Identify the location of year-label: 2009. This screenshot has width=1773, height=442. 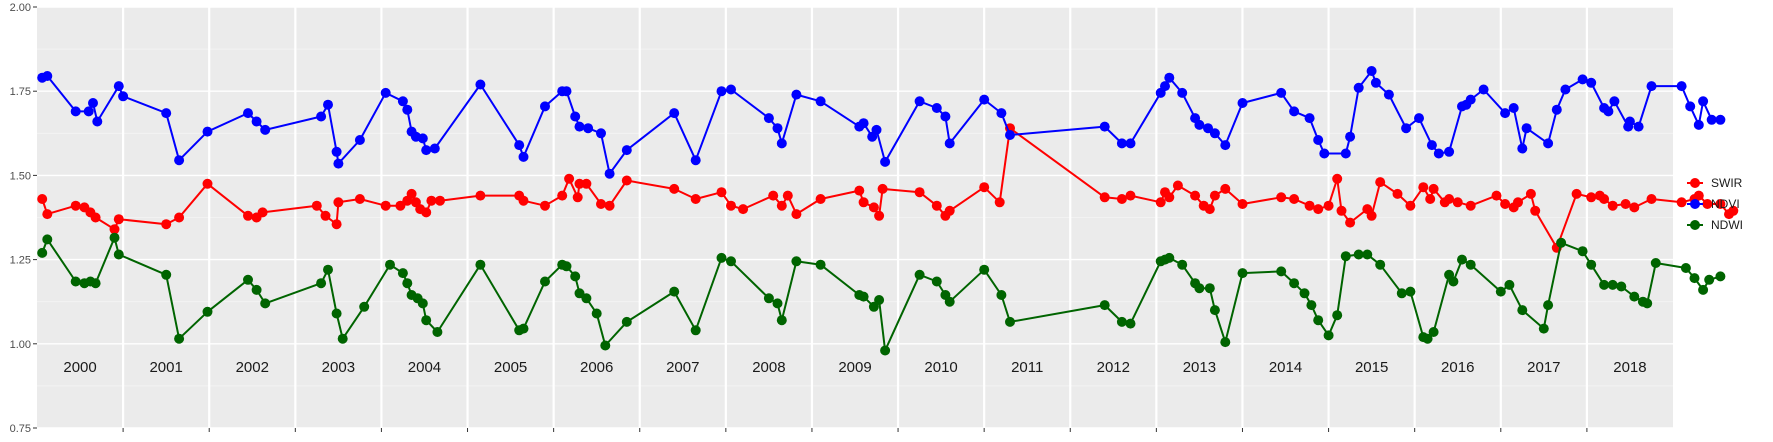
(854, 367).